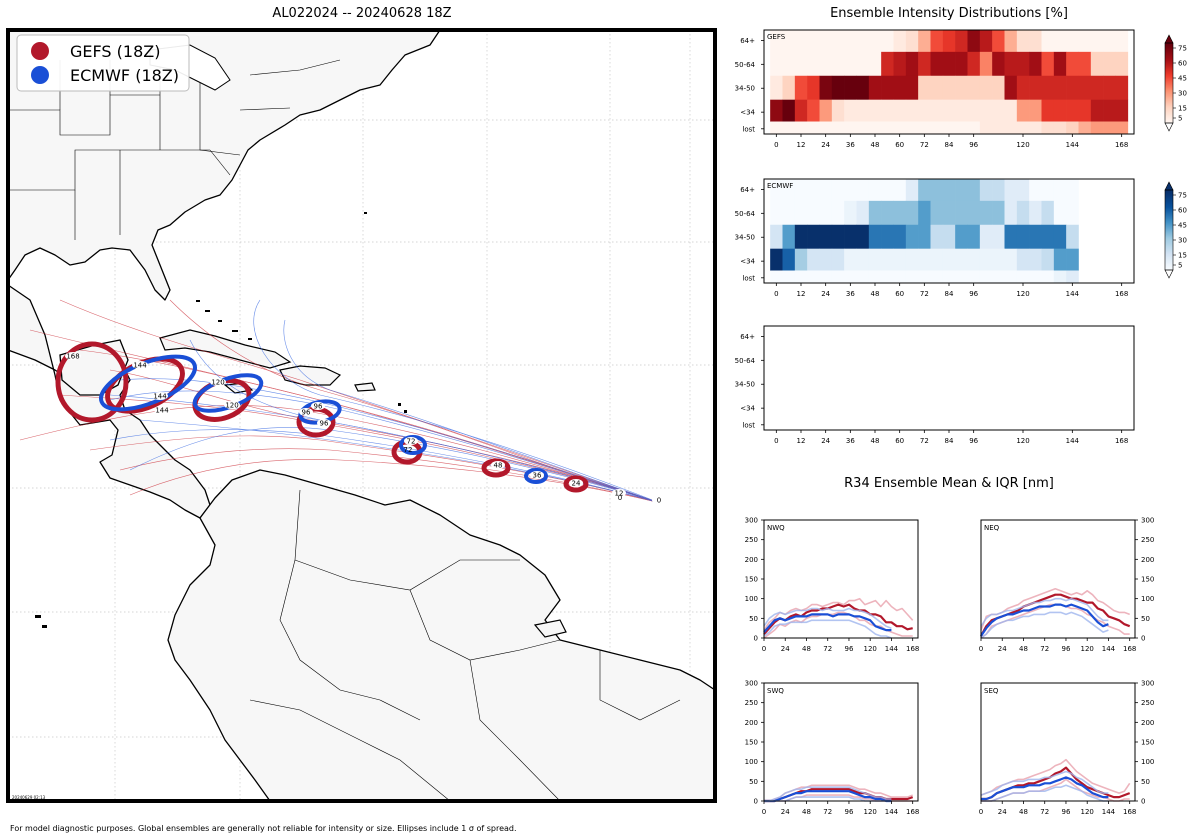  What do you see at coordinates (924, 294) in the screenshot?
I see `heatmap-x-tick-label: 72` at bounding box center [924, 294].